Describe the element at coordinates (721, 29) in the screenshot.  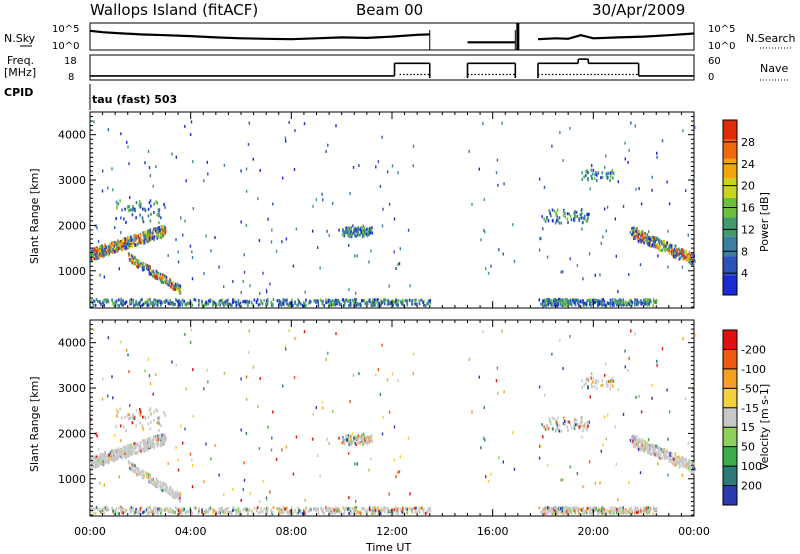
I see `n-search-tick-top: 10^5` at that location.